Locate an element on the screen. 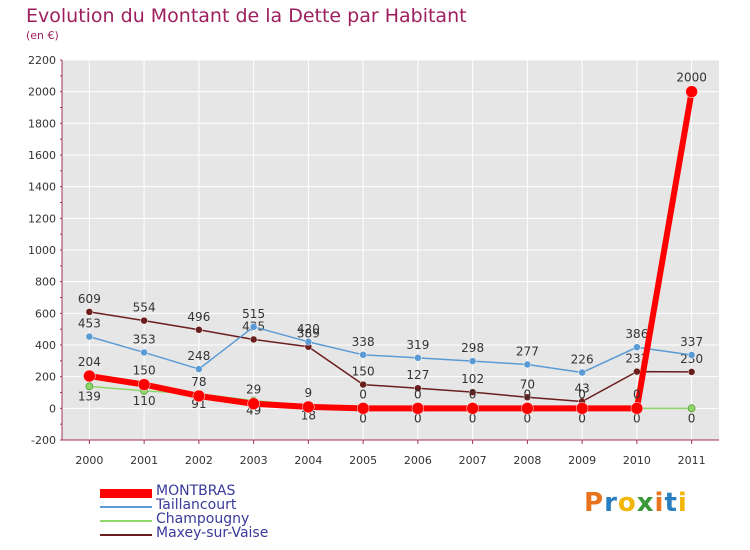 The height and width of the screenshot is (550, 750). logo-letter: o is located at coordinates (627, 503).